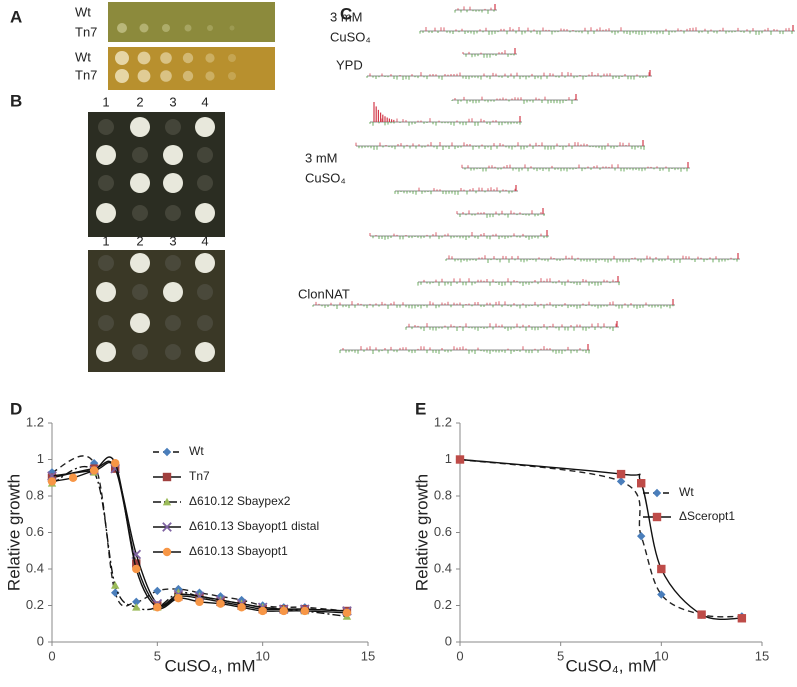 The image size is (797, 687). What do you see at coordinates (16, 16) in the screenshot?
I see `panel-label: A` at bounding box center [16, 16].